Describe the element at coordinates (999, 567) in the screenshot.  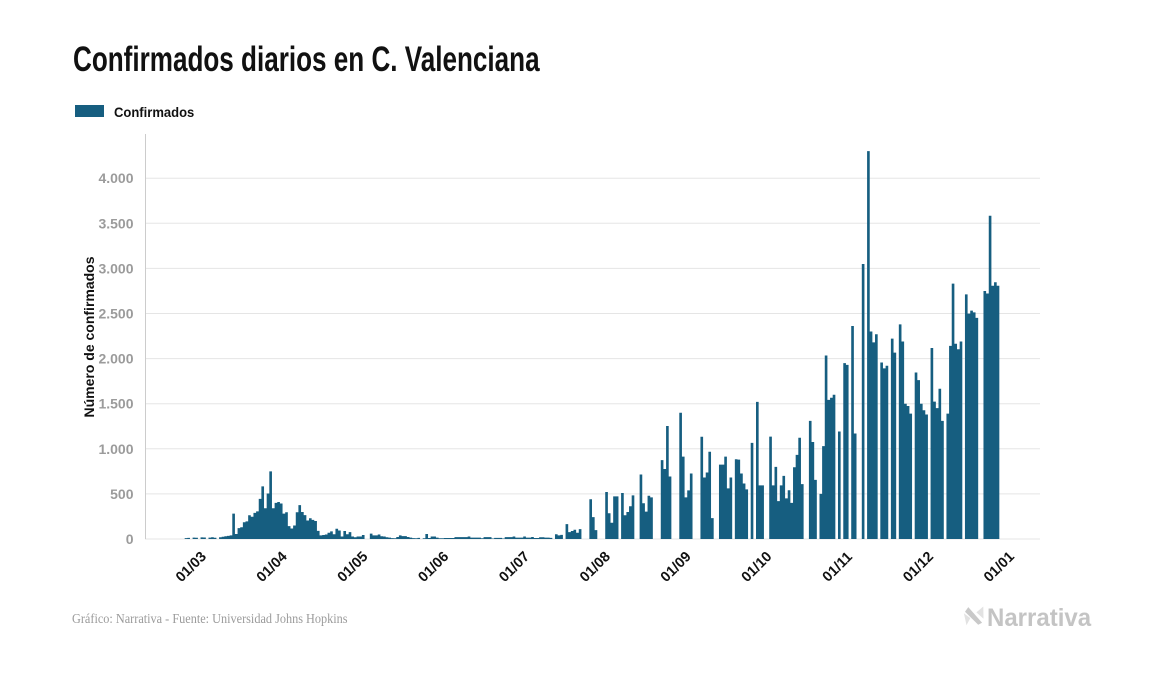
I see `svg-text: 01/01` at that location.